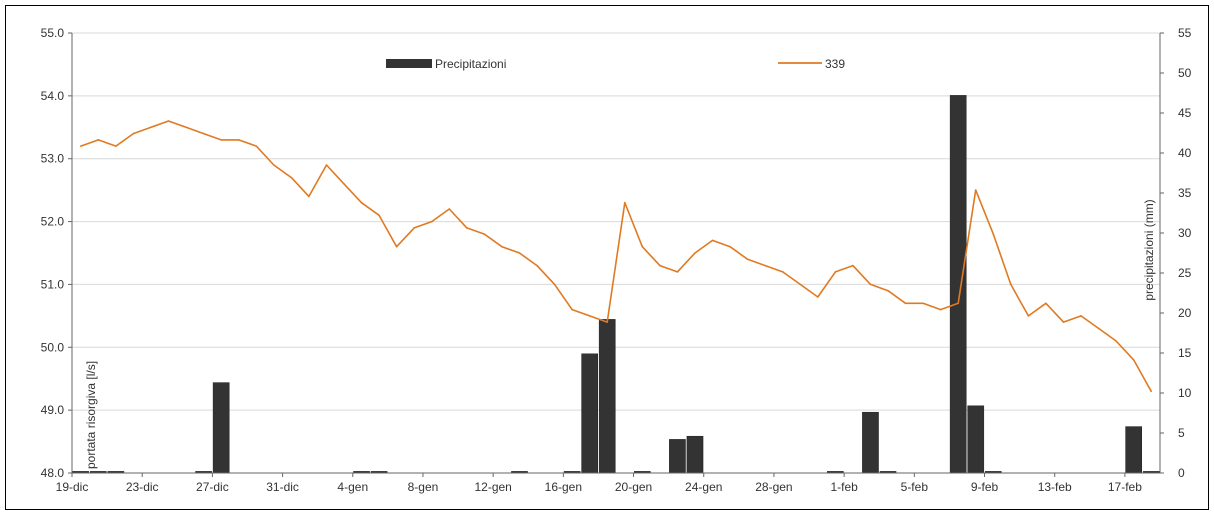 This screenshot has width=1214, height=515. Describe the element at coordinates (53, 33) in the screenshot. I see `left-tick-label: 55.0` at that location.